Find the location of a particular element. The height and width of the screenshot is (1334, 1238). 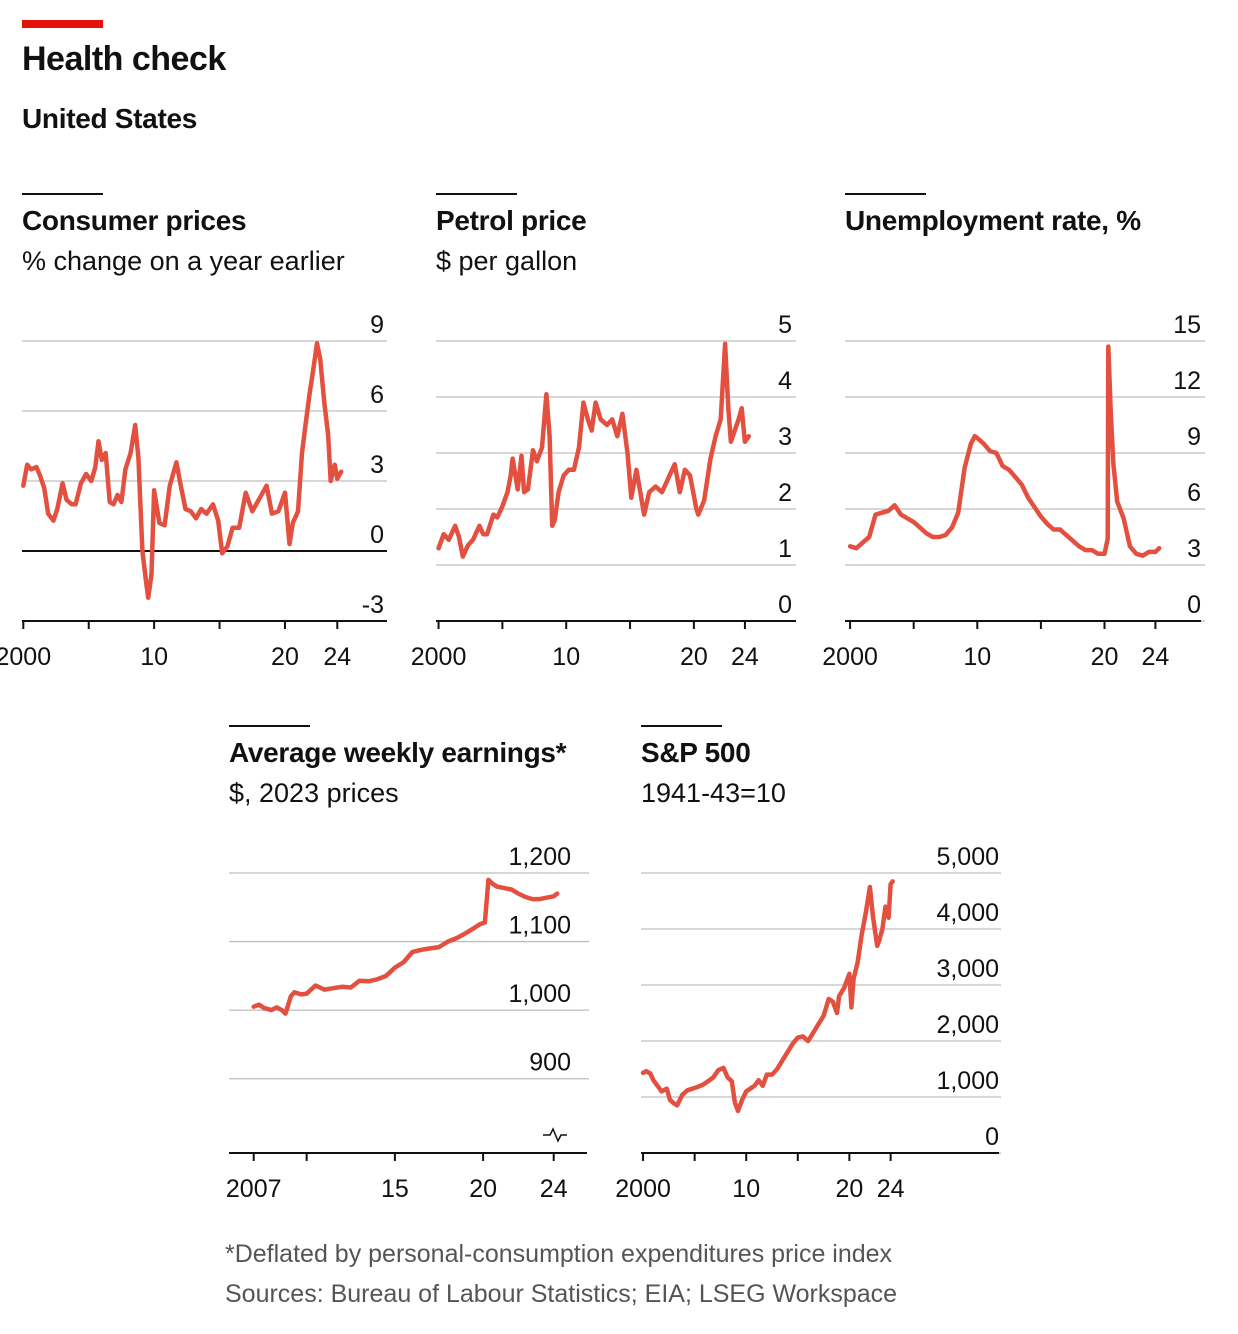

axis-break-icon is located at coordinates (555, 1135).